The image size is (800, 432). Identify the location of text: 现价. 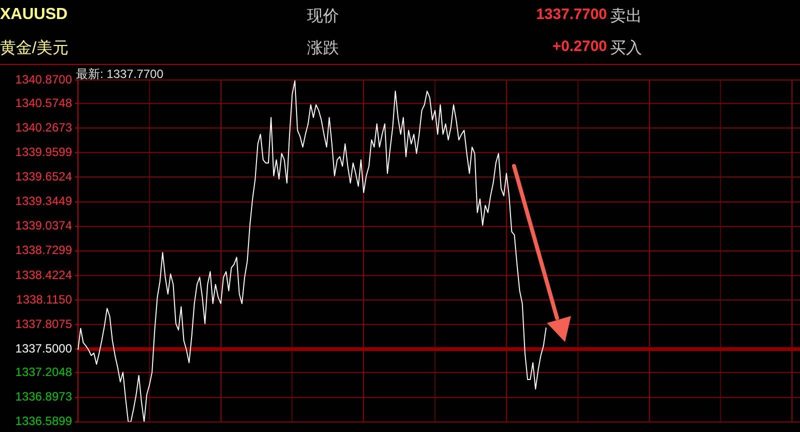
(323, 17).